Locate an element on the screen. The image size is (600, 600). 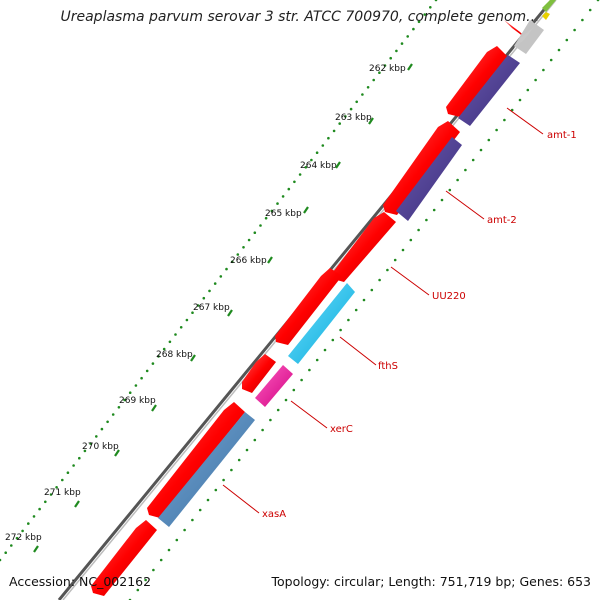
label-fthS: fthS is located at coordinates (388, 366).